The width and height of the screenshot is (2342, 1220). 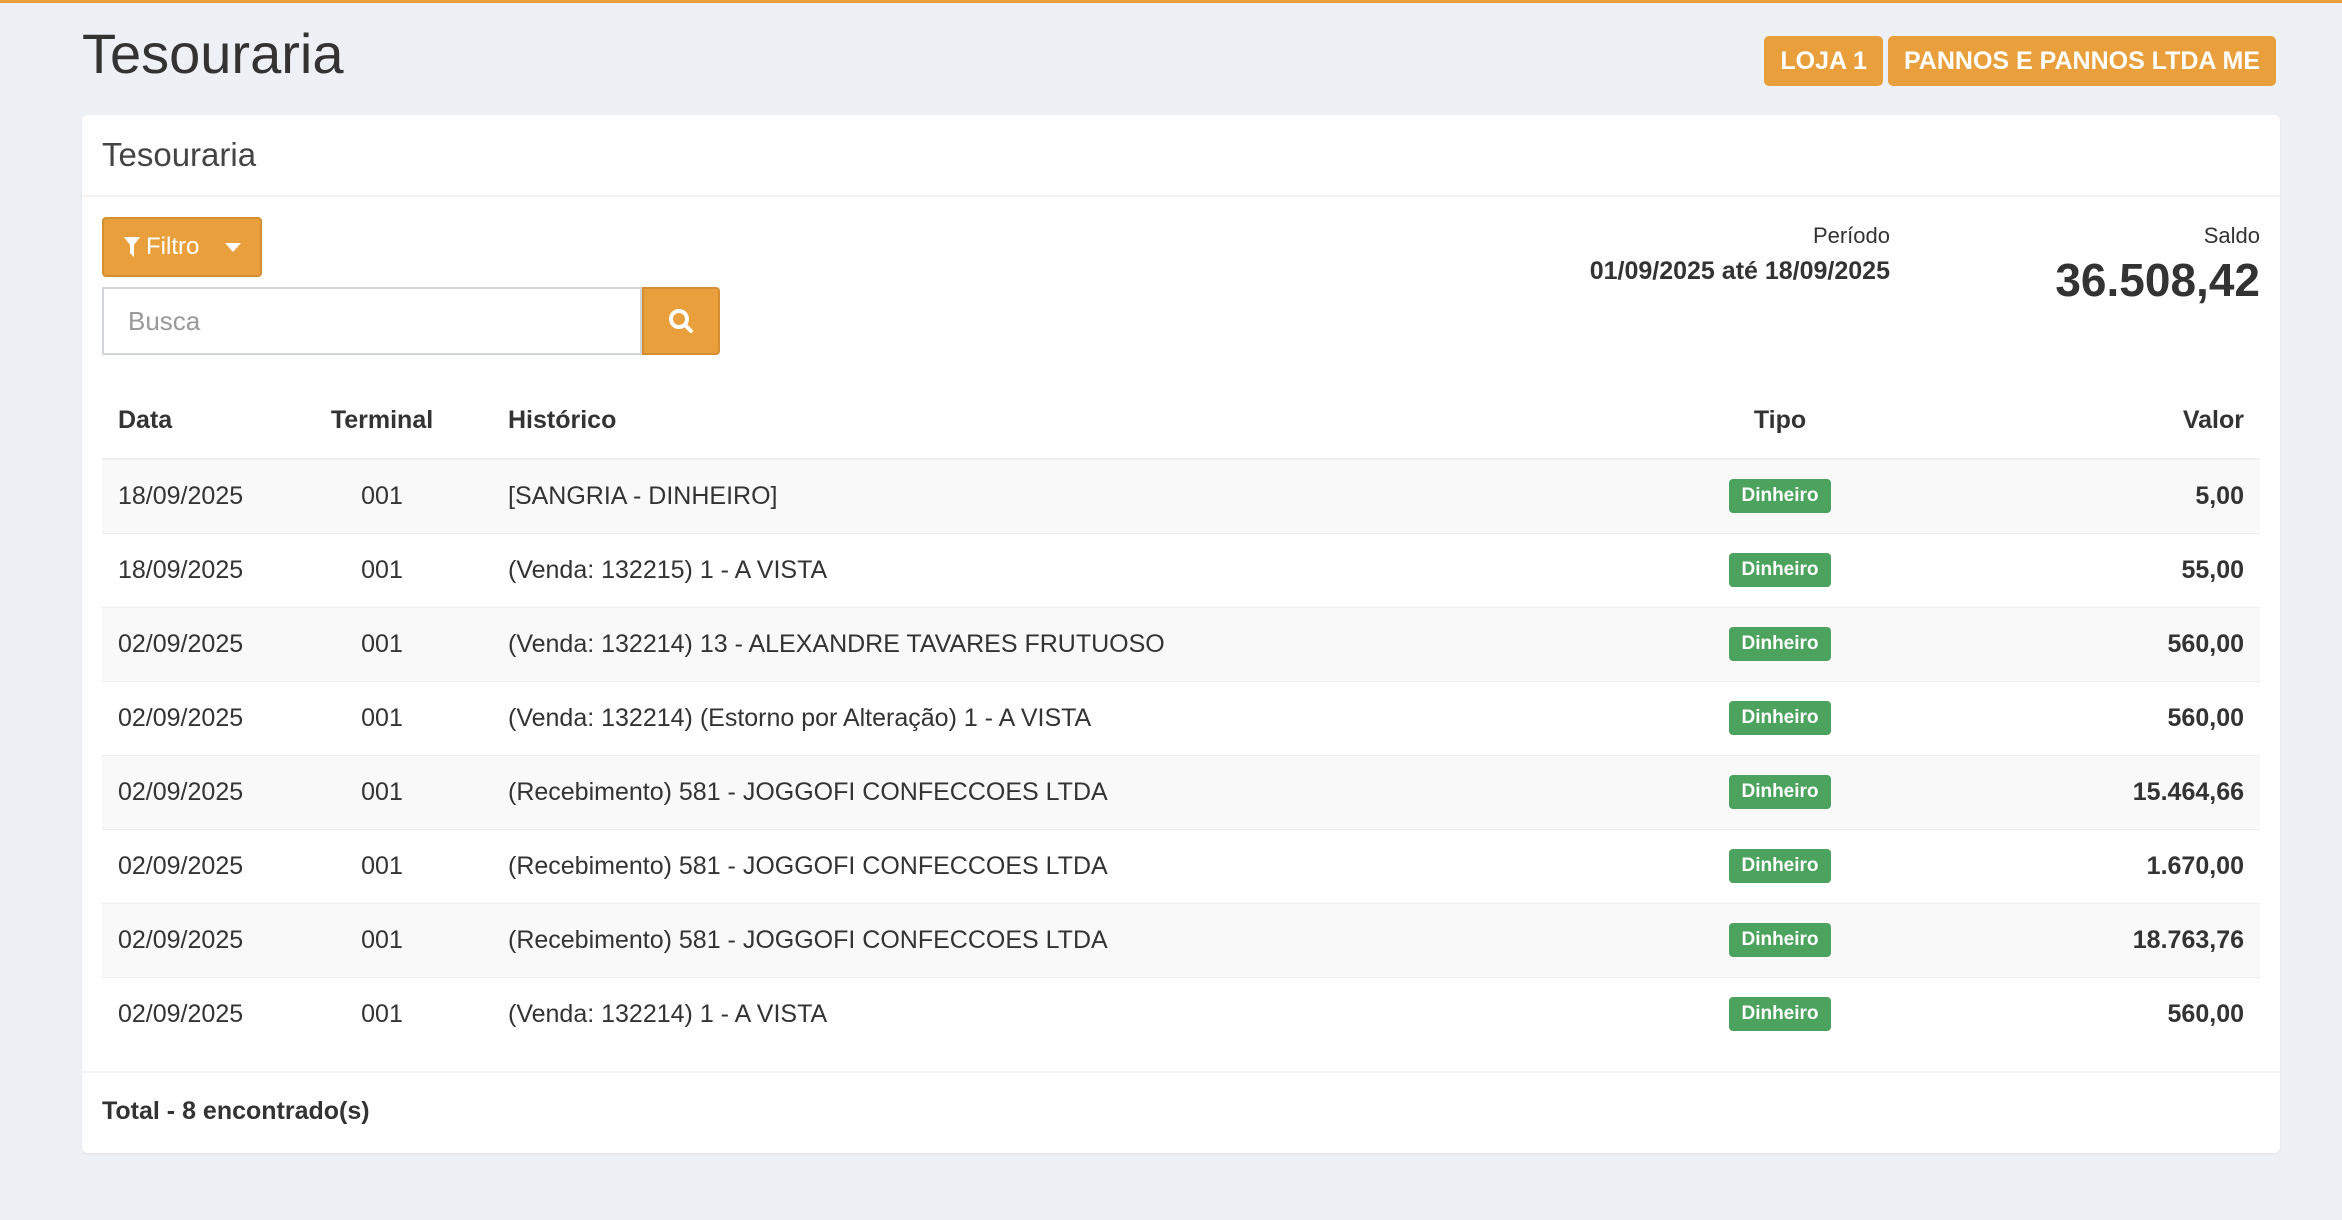 I want to click on company-tag: PANNOS E PANNOS LTDA ME, so click(x=2081, y=61).